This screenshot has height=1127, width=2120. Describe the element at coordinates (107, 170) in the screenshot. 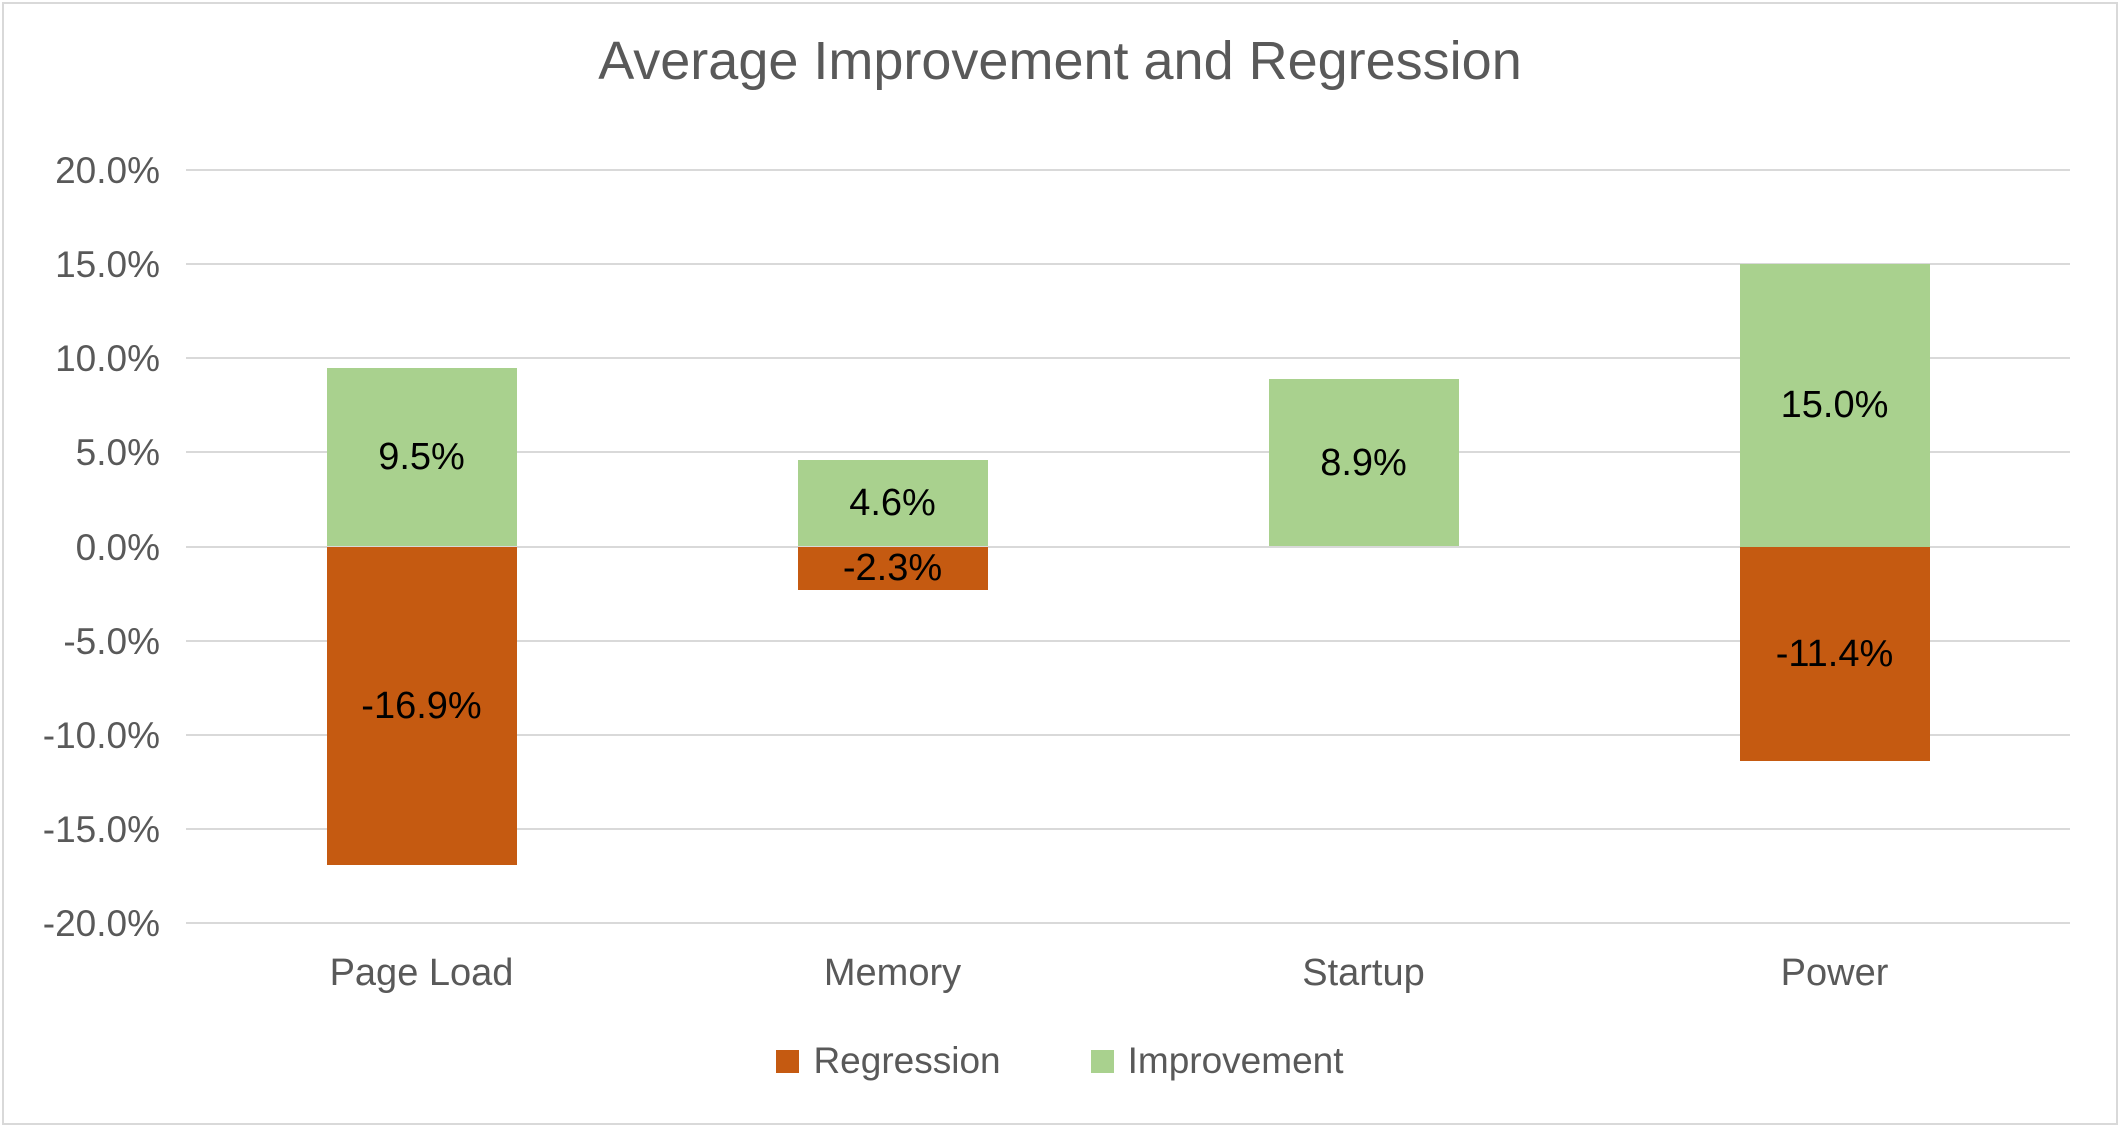

I see `y-axis-tick-label: 20.0%` at that location.